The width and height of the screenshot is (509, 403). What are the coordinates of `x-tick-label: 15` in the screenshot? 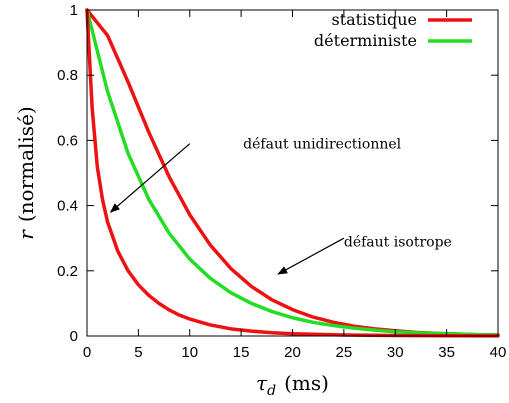 It's located at (241, 352).